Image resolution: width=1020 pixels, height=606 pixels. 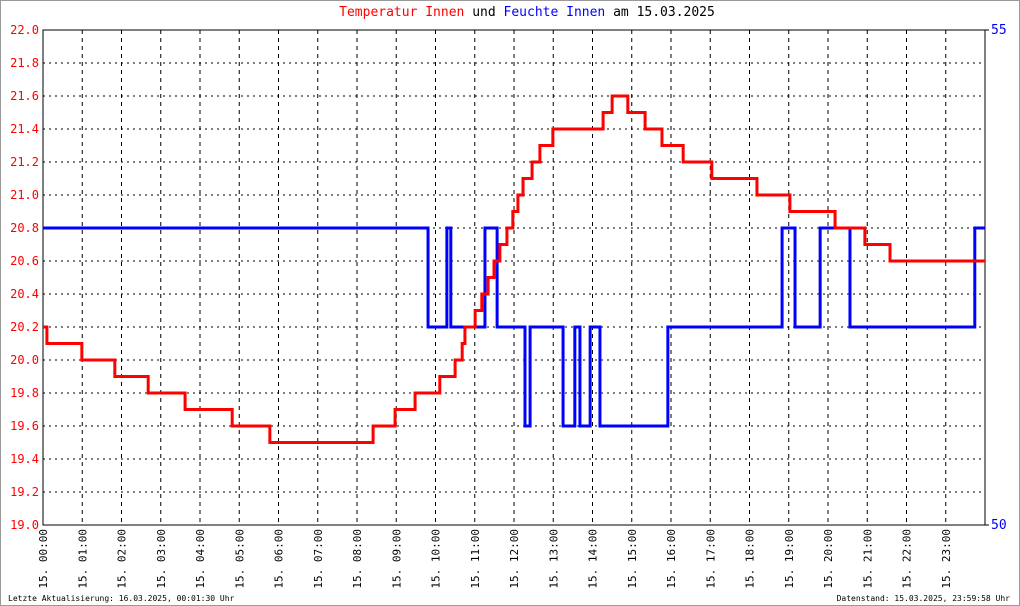 I want to click on y-tick-label: 21.2, so click(x=24, y=162).